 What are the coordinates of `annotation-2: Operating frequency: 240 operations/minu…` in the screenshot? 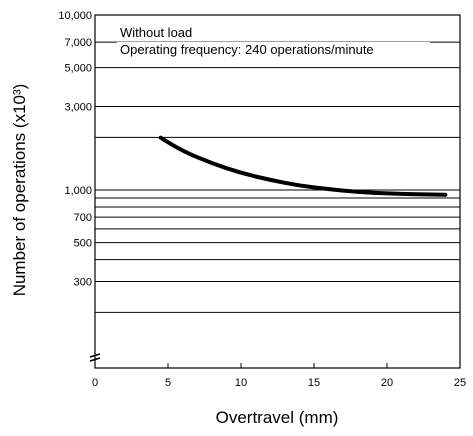 It's located at (247, 49).